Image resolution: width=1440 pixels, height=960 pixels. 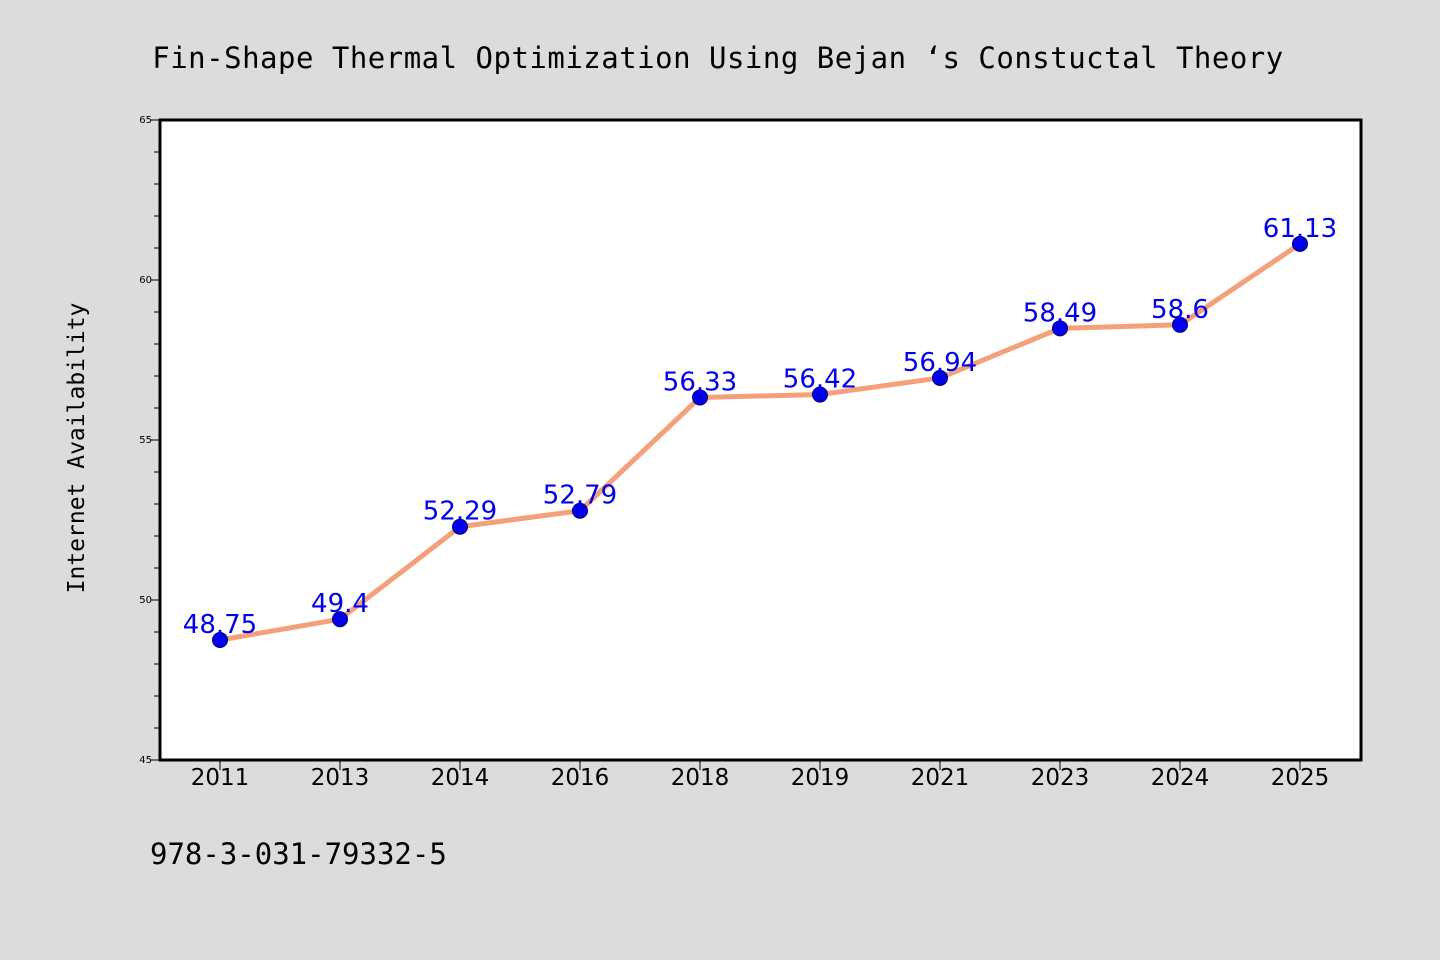 I want to click on data-label: 61.13, so click(x=1300, y=229).